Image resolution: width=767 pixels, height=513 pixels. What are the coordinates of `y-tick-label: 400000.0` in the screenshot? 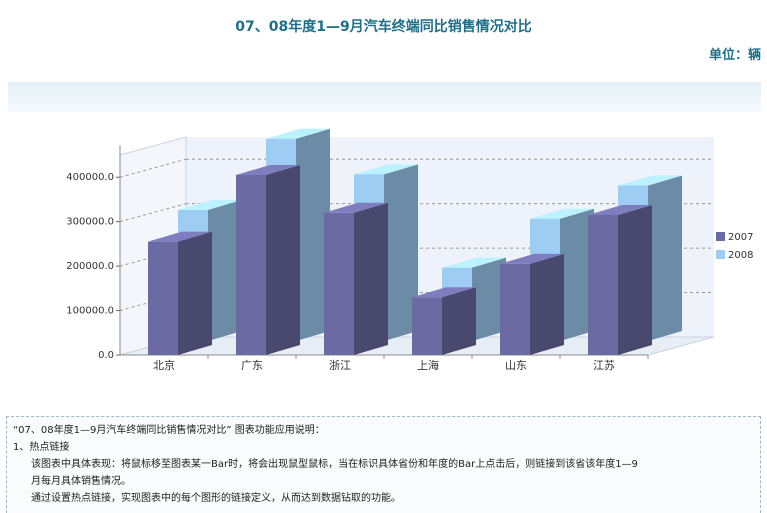 It's located at (90, 177).